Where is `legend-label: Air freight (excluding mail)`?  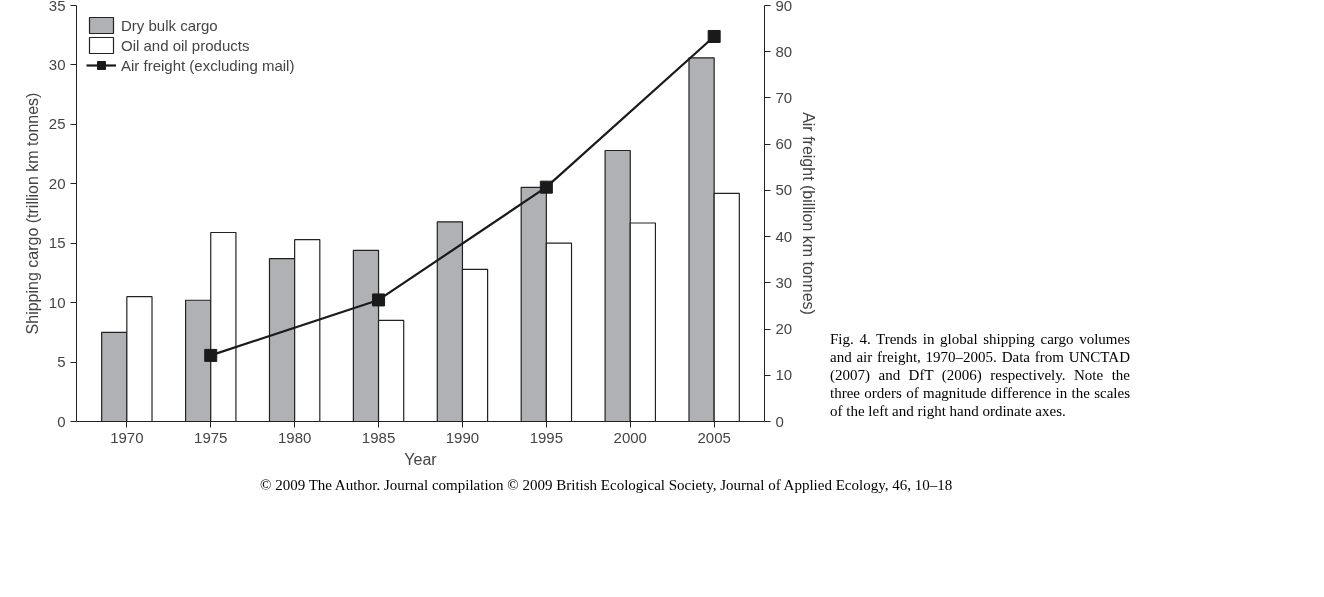
legend-label: Air freight (excluding mail) is located at coordinates (208, 65).